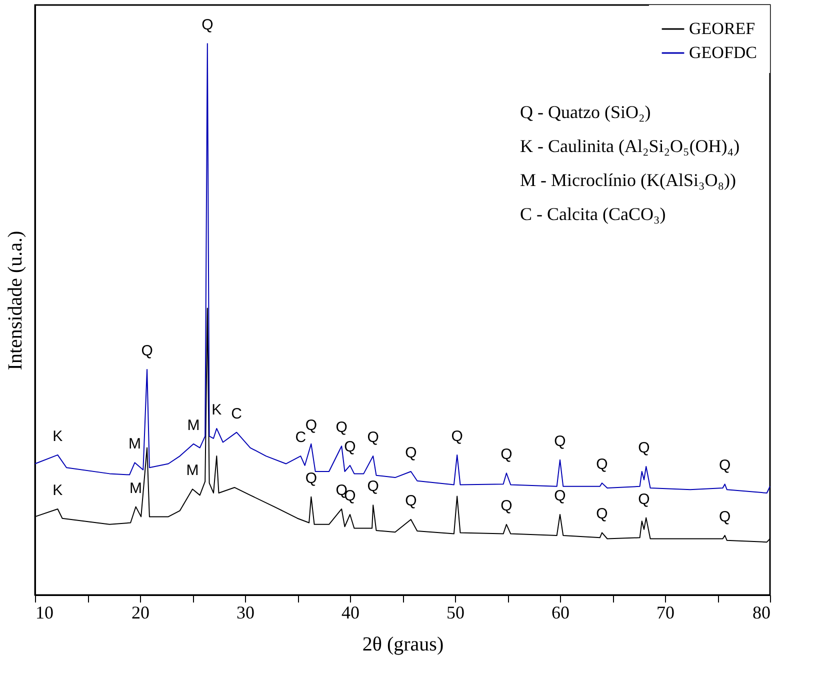 The height and width of the screenshot is (697, 836). What do you see at coordinates (585, 112) in the screenshot?
I see `annotation: Q - Quatzo (SiO₂)` at bounding box center [585, 112].